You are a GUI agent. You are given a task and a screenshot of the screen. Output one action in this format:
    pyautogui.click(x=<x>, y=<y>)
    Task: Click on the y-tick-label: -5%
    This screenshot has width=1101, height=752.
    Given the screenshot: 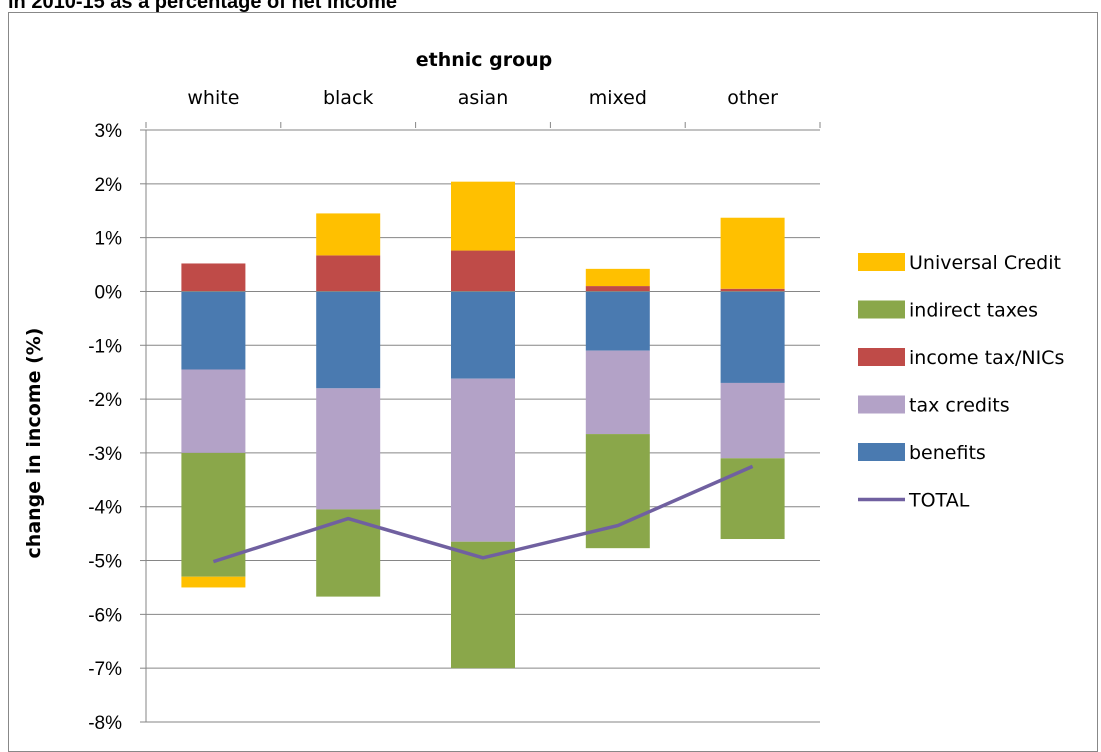 What is the action you would take?
    pyautogui.click(x=105, y=562)
    